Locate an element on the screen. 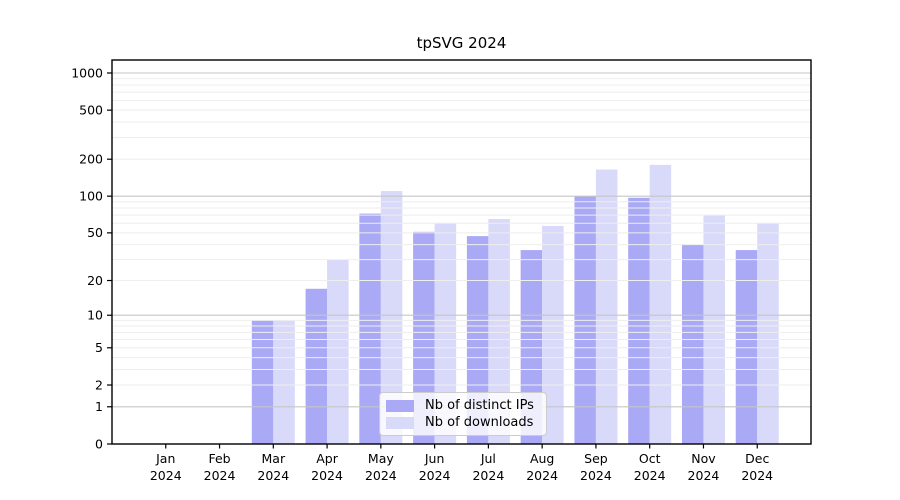  legend: Nb of distinct IPs Nb of downloads is located at coordinates (463, 414).